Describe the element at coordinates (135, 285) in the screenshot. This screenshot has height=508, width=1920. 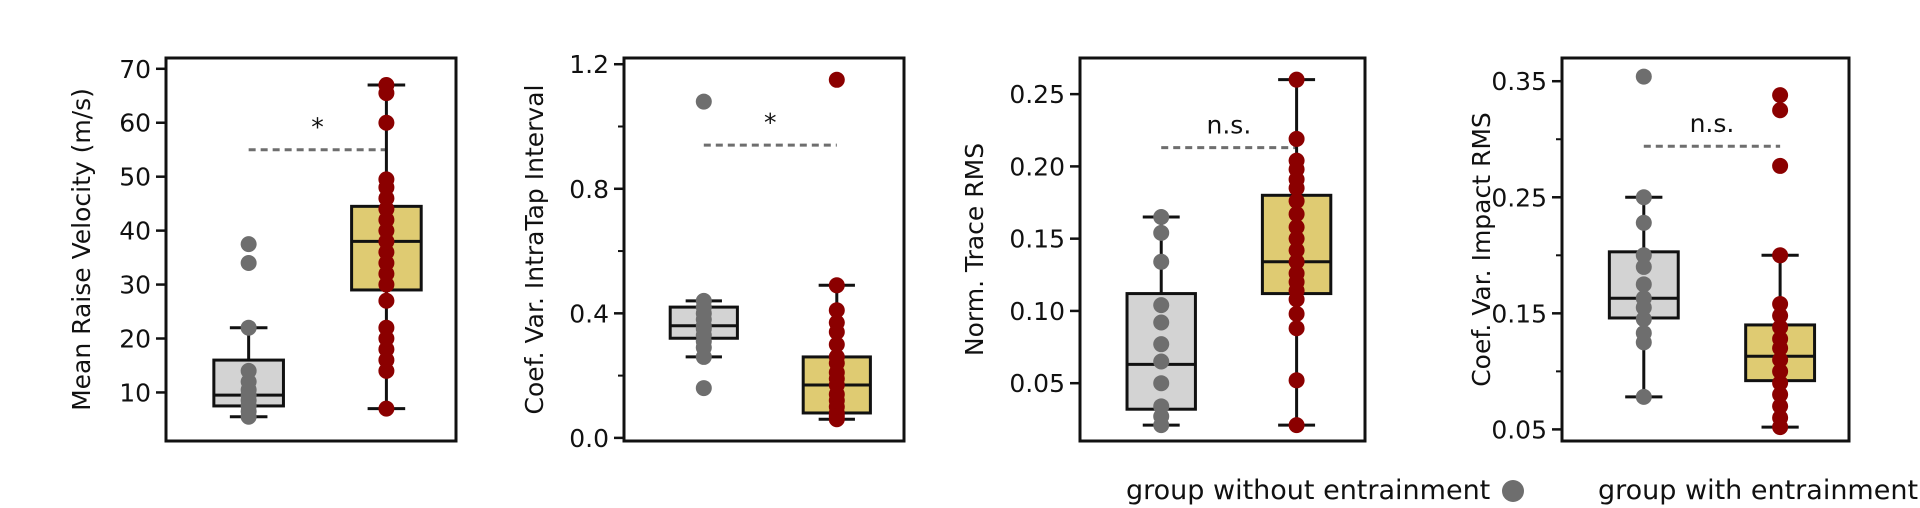
I see `y-tick-label: 30` at that location.